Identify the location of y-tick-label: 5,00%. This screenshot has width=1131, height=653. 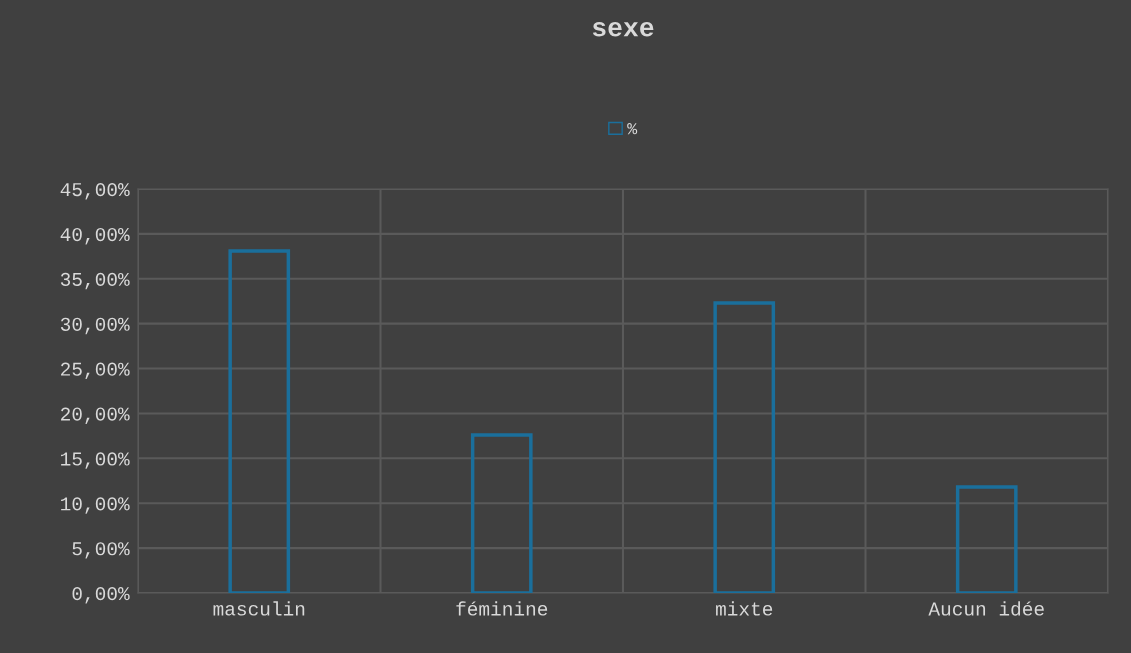
(101, 550).